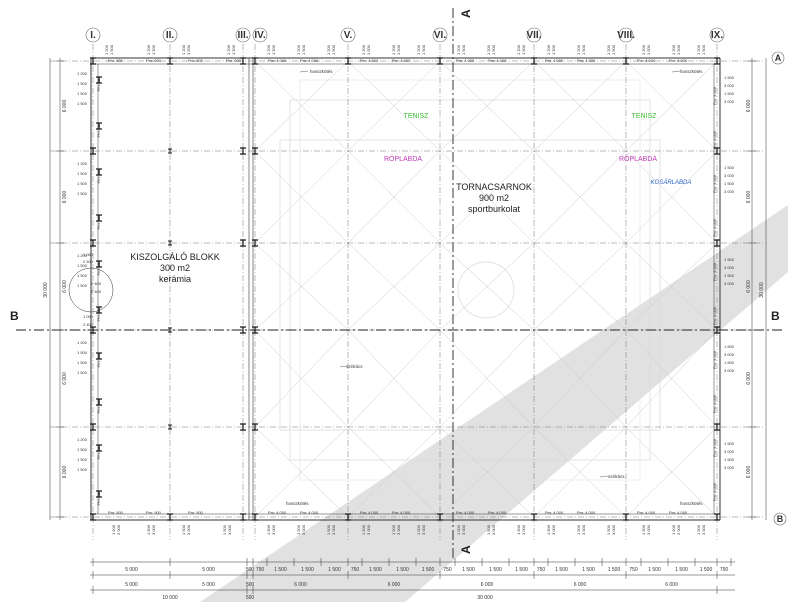 The width and height of the screenshot is (788, 602). I want to click on stair-dim: 2 400, so click(88, 324).